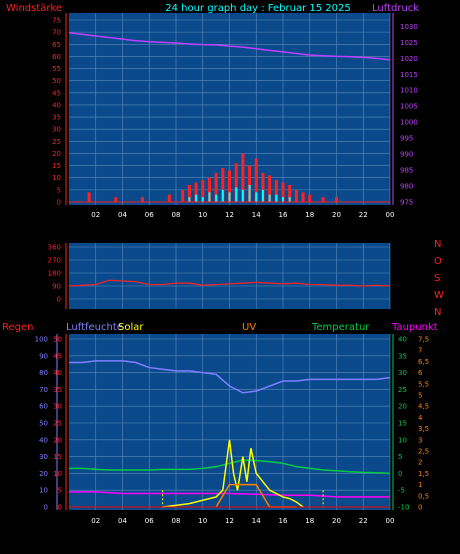 The image size is (460, 554). I want to click on panel3-rain-tick: 25, so click(57, 424).